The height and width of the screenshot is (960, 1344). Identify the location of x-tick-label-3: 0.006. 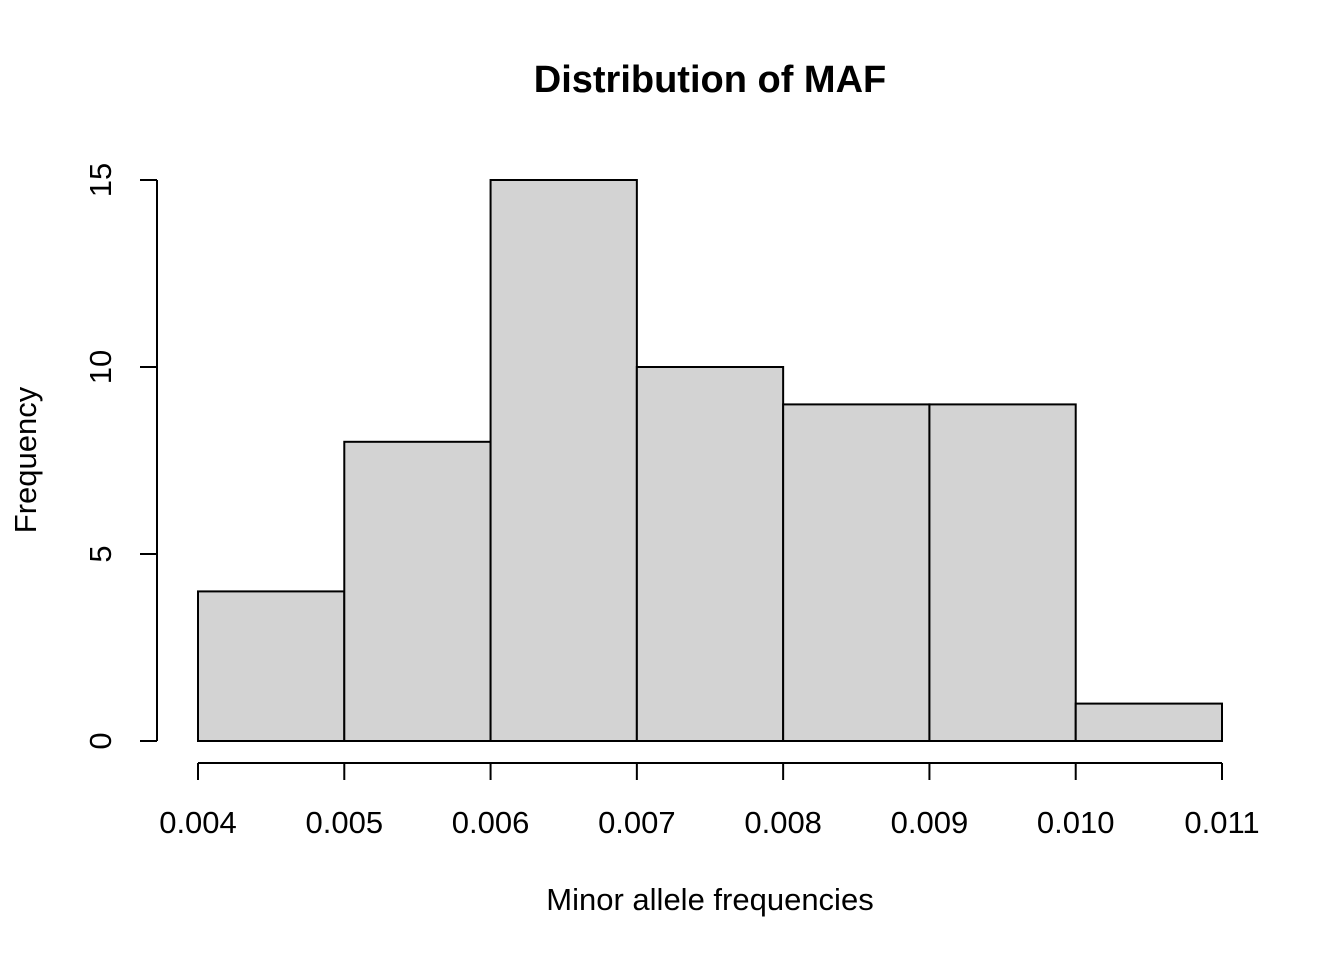
(491, 822).